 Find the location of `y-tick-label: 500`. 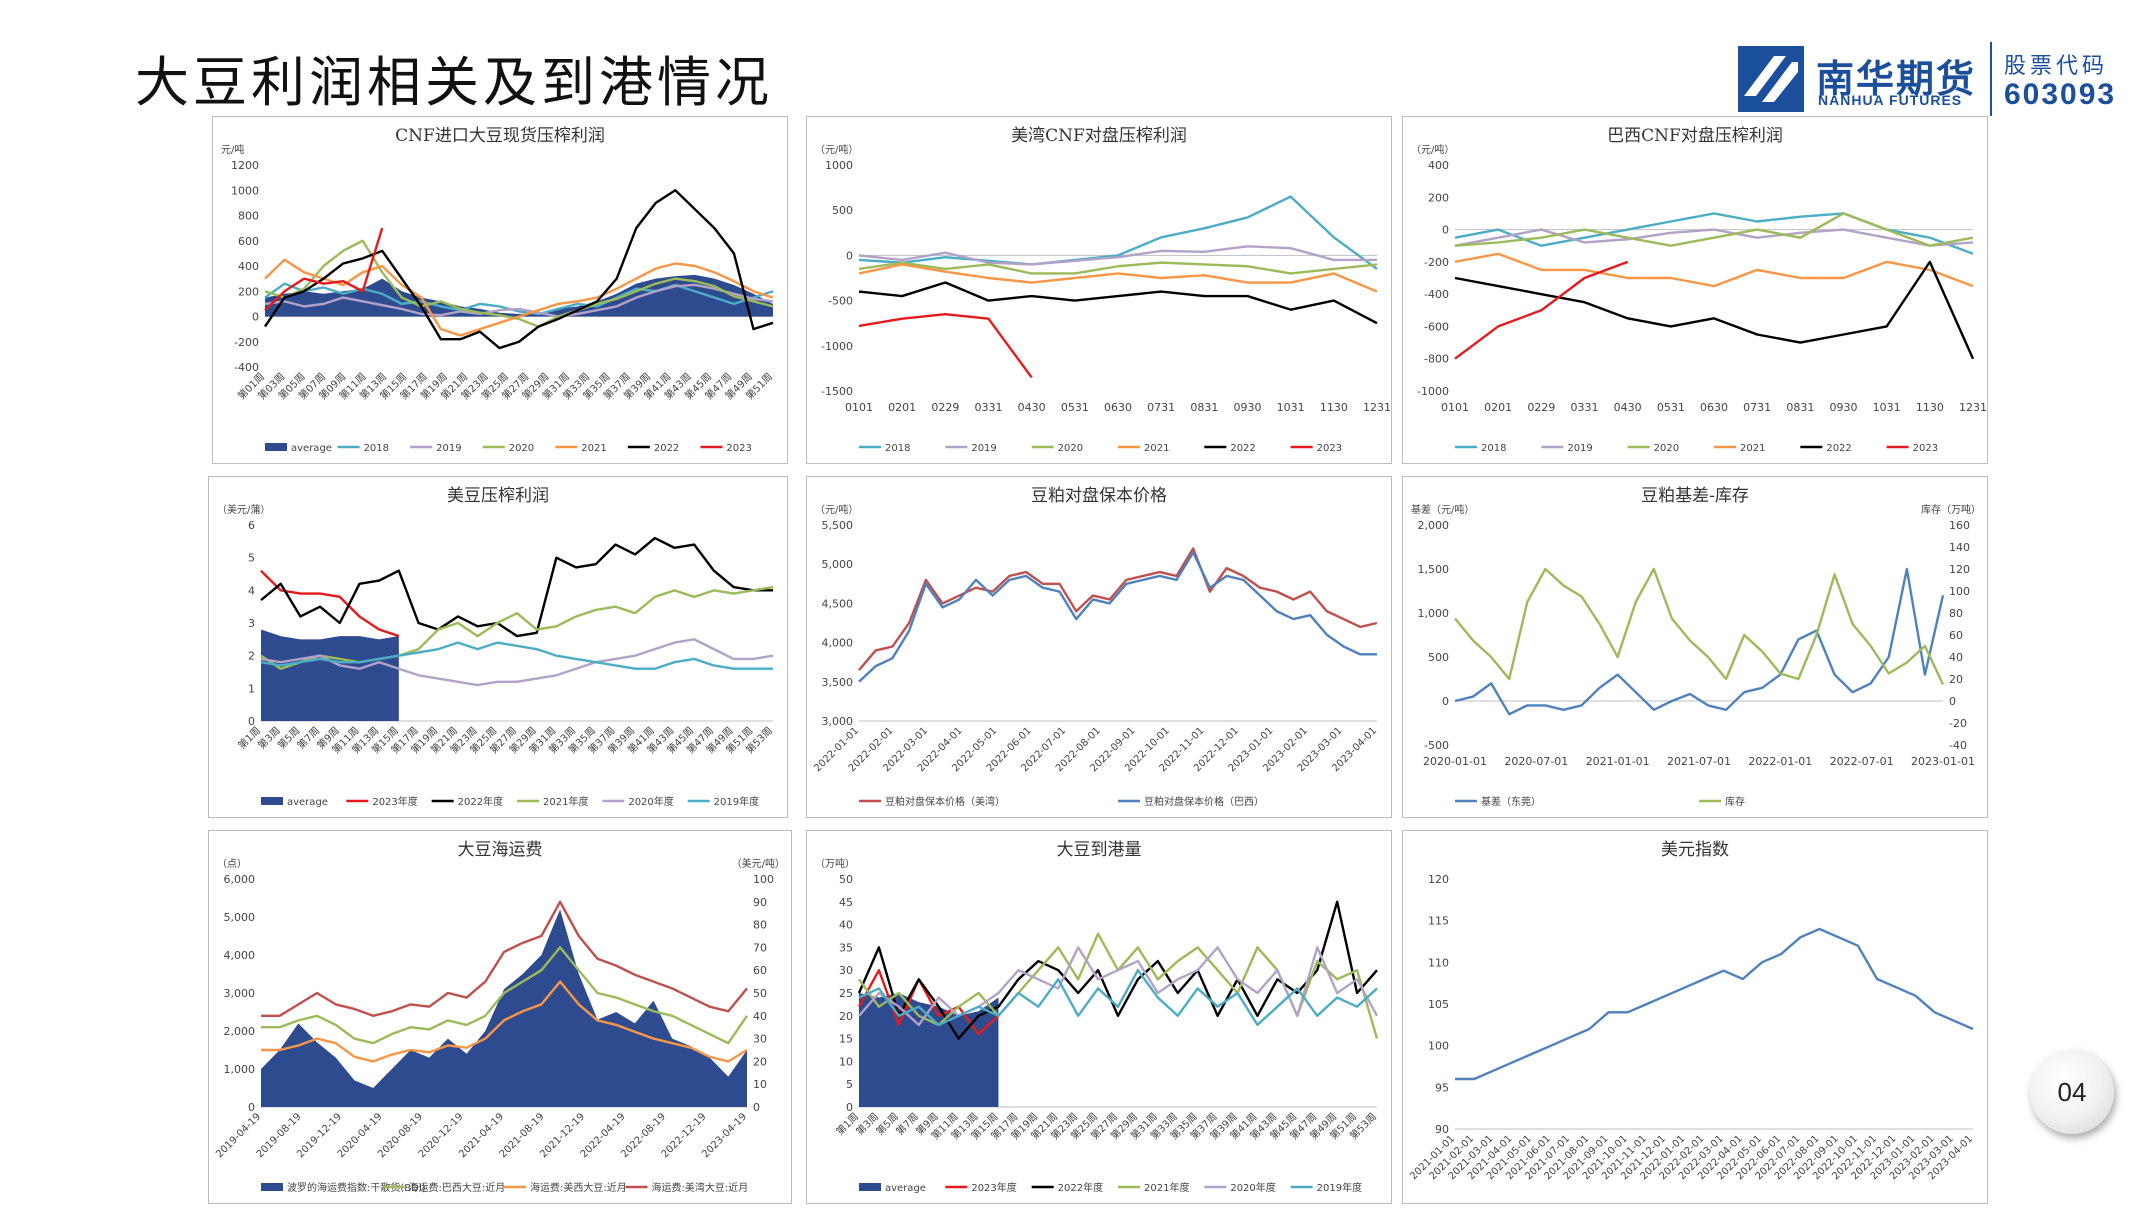

y-tick-label: 500 is located at coordinates (842, 210).